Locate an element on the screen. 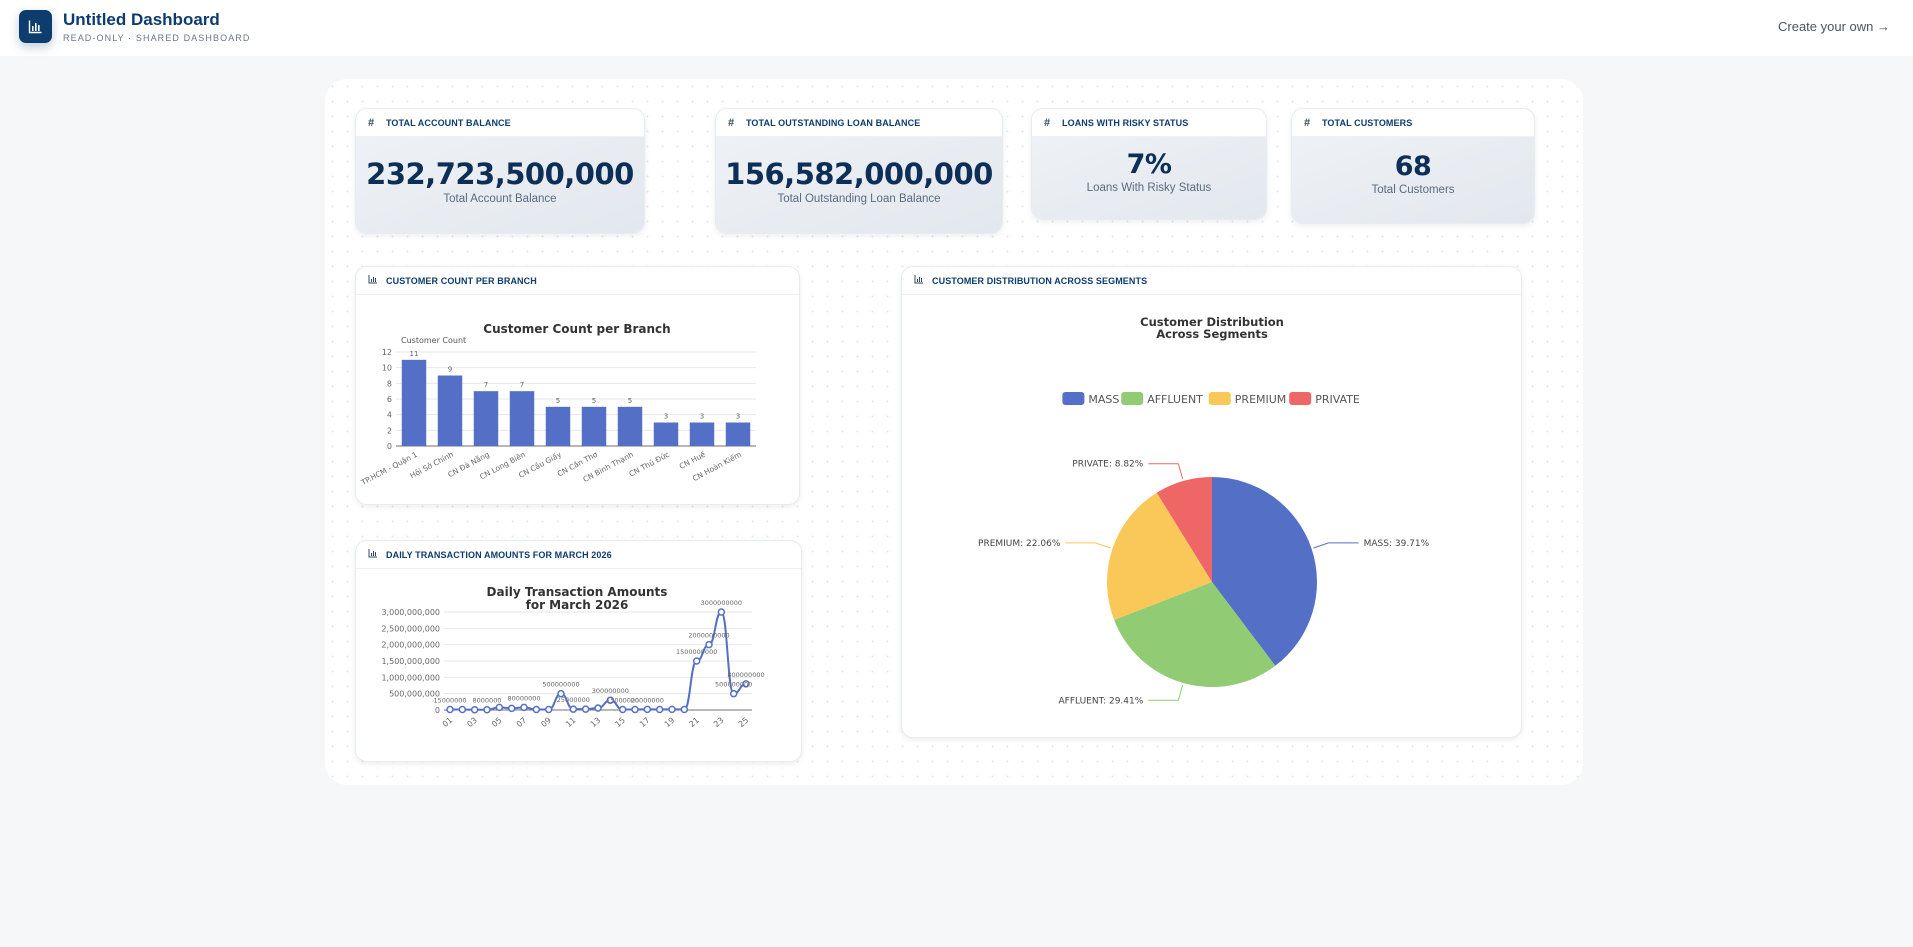  y-tick-label: 6 is located at coordinates (389, 399).